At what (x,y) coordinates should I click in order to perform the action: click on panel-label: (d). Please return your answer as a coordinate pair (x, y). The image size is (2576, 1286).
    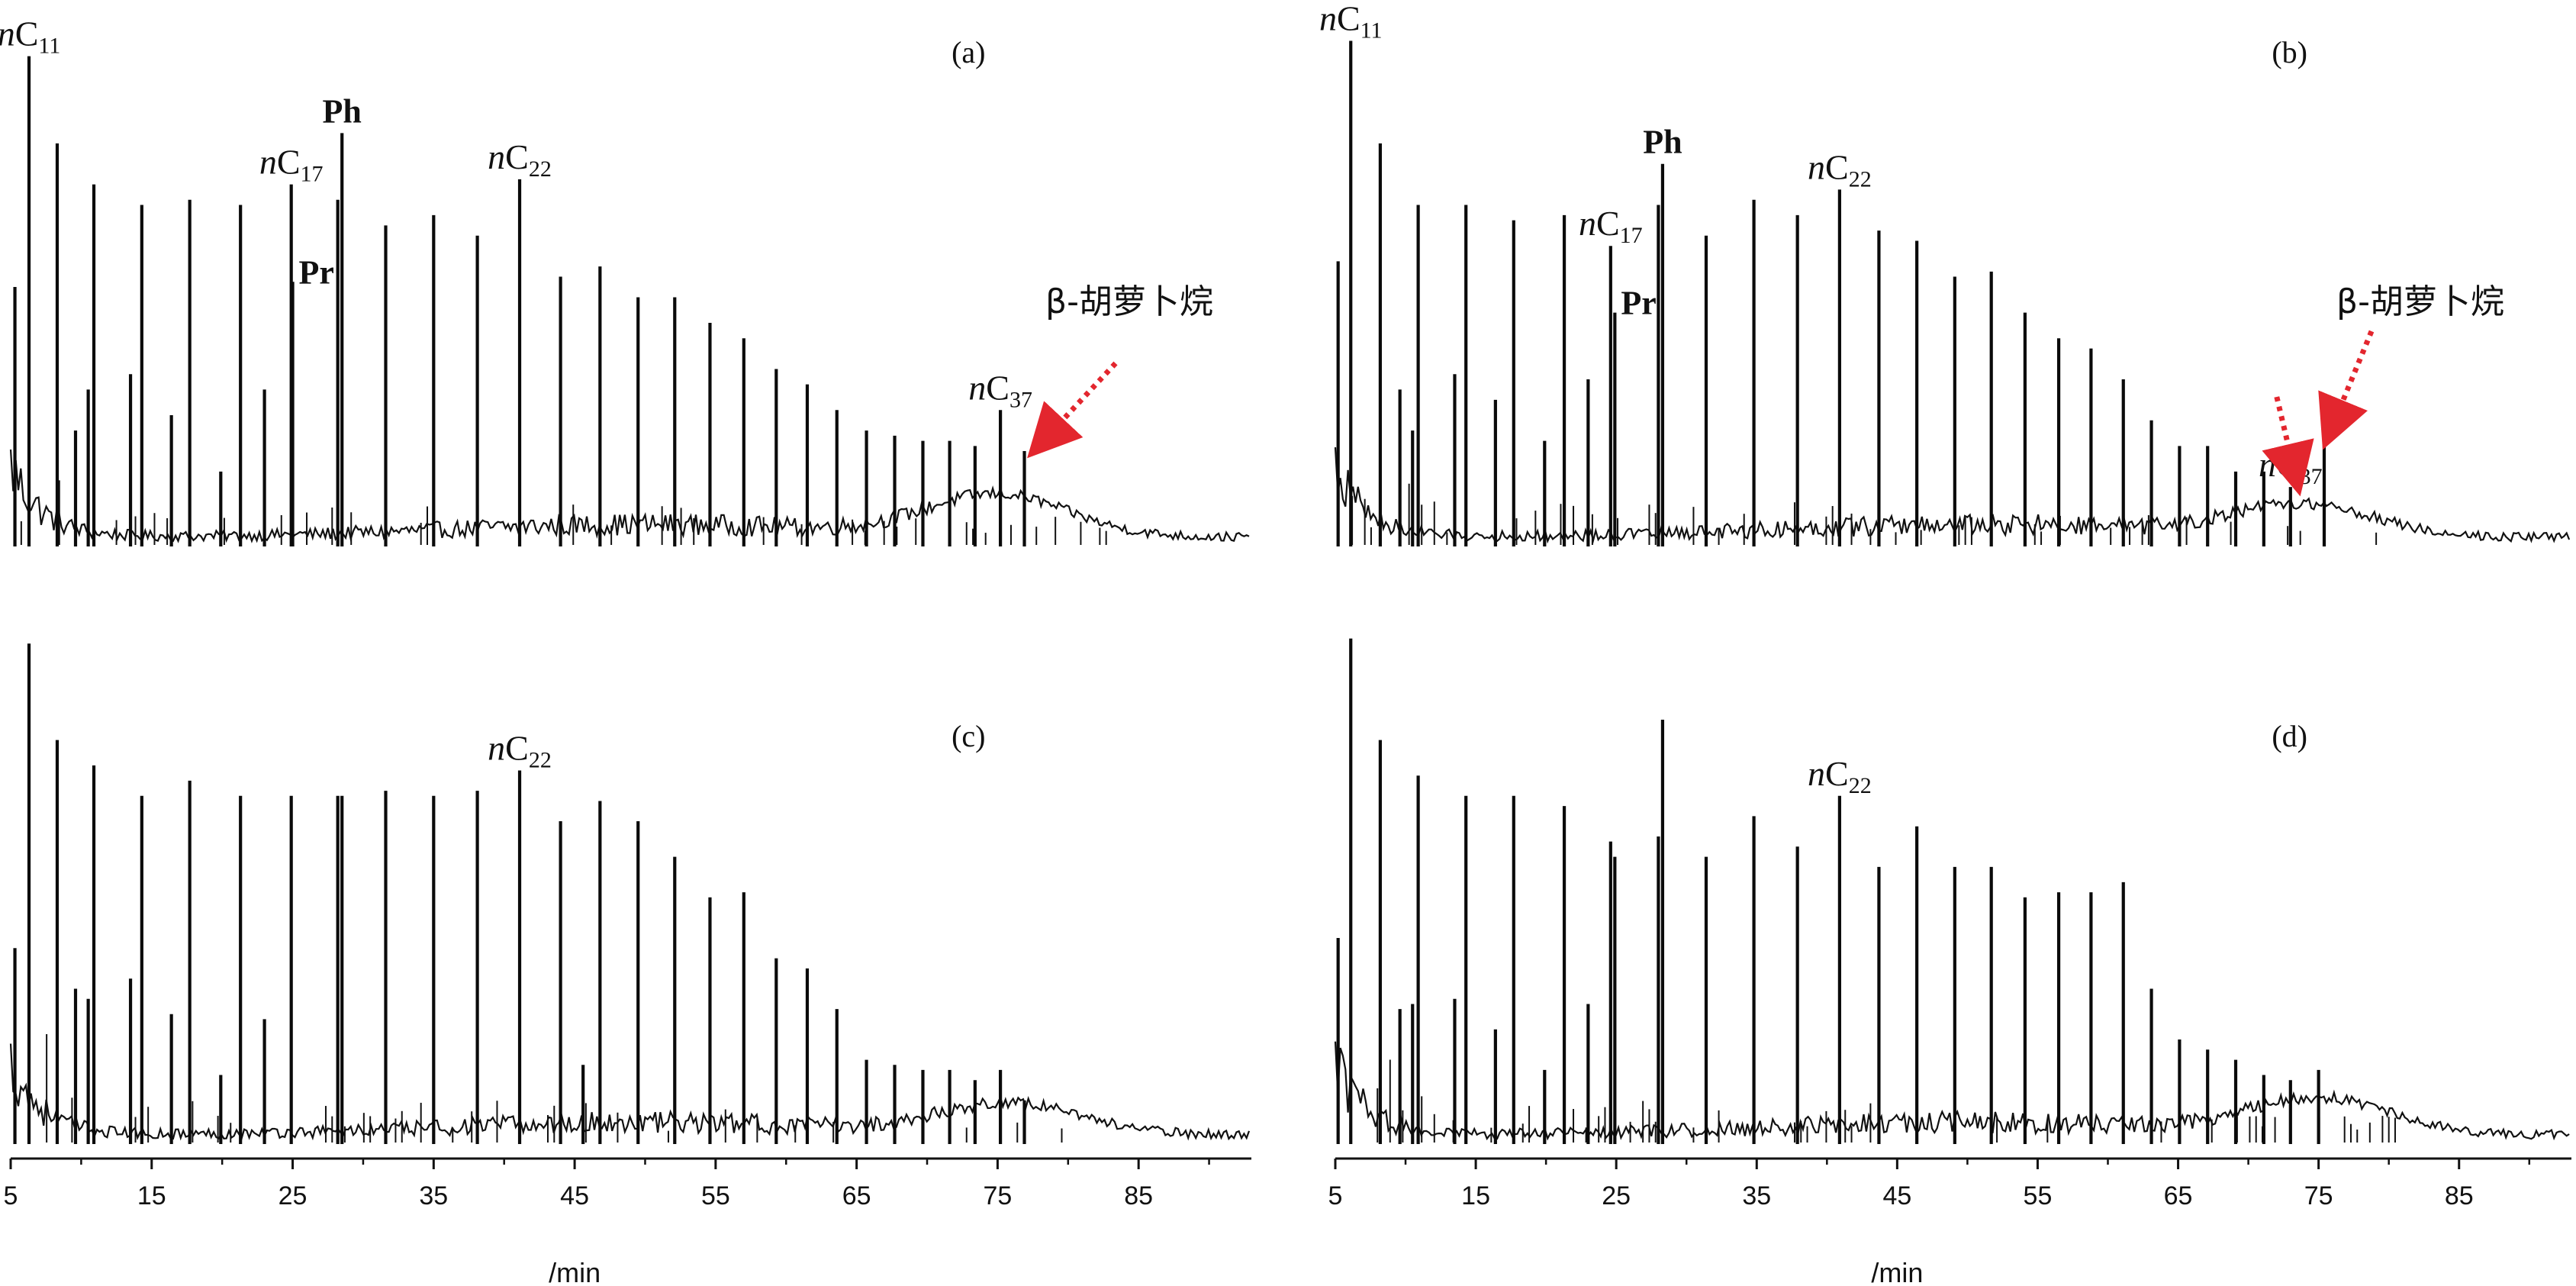
    Looking at the image, I should click on (2289, 736).